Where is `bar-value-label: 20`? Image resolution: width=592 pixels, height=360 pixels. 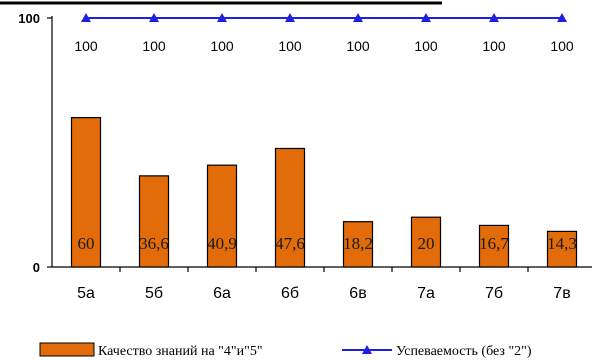
bar-value-label: 20 is located at coordinates (426, 243).